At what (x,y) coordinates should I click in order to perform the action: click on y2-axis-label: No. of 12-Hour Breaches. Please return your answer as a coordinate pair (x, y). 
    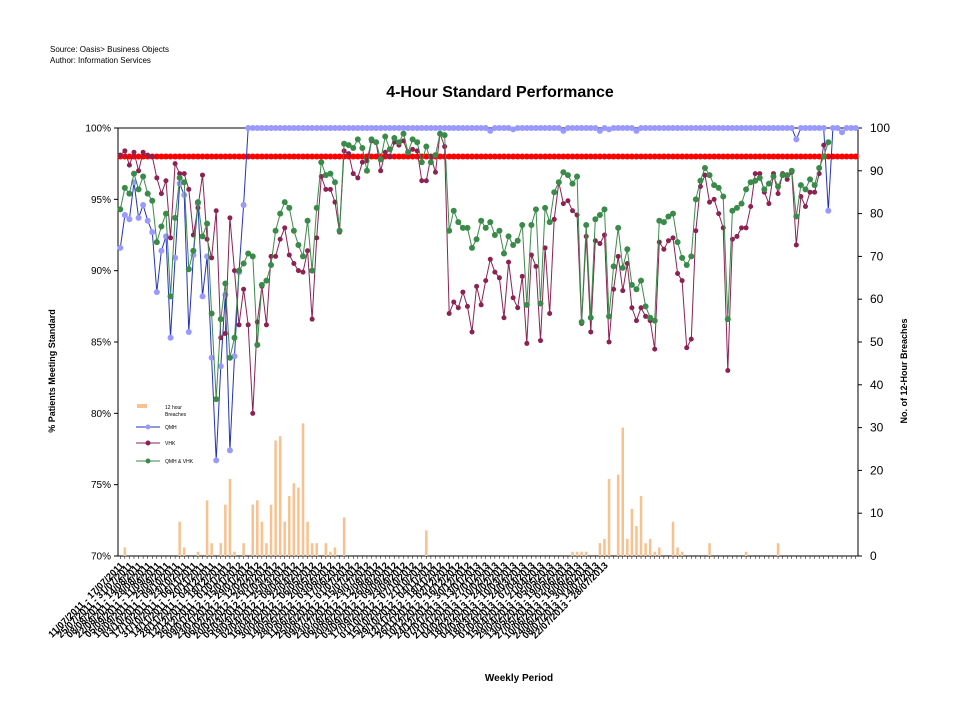
    Looking at the image, I should click on (904, 370).